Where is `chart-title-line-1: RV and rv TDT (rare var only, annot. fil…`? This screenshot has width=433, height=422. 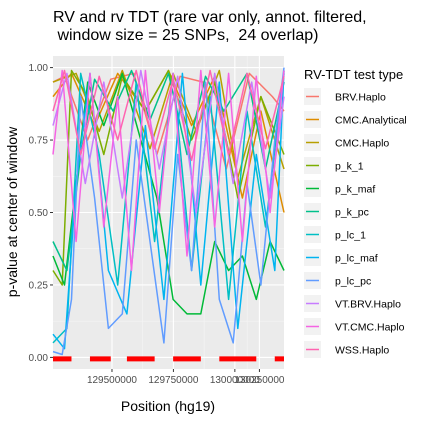 chart-title-line-1: RV and rv TDT (rare var only, annot. fil… is located at coordinates (210, 17).